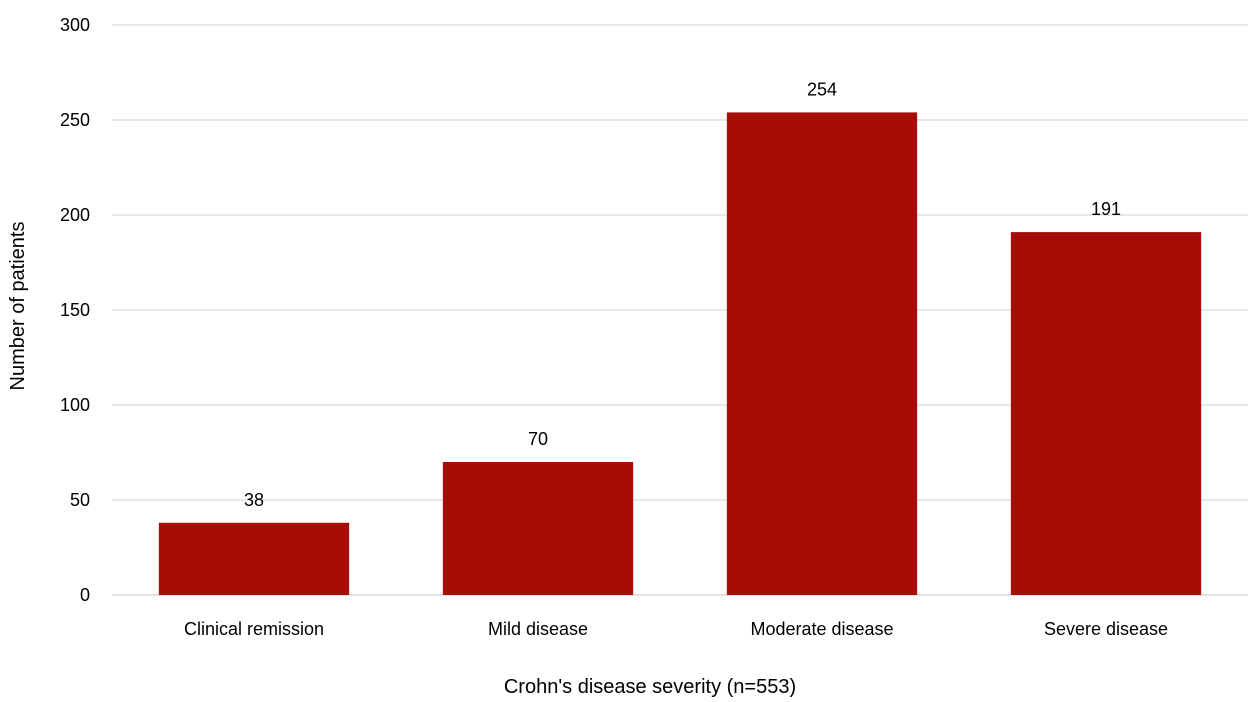 The width and height of the screenshot is (1250, 702). I want to click on y-tick-label: 250, so click(75, 120).